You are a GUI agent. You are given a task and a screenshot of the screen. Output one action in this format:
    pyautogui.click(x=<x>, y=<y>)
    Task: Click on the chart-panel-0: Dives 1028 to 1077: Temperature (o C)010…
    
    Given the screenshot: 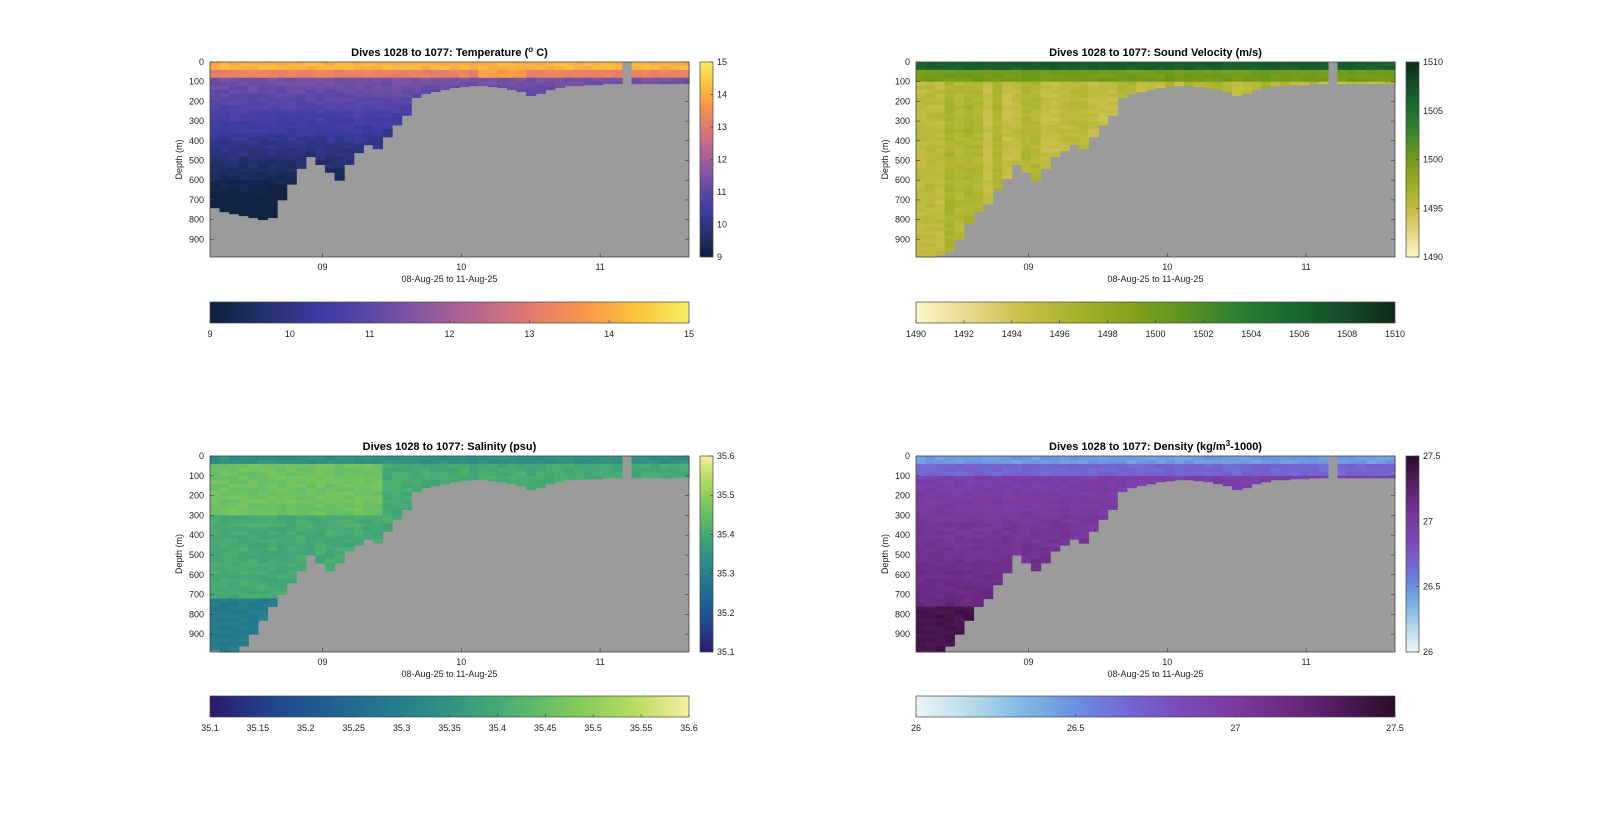 What is the action you would take?
    pyautogui.click(x=450, y=192)
    